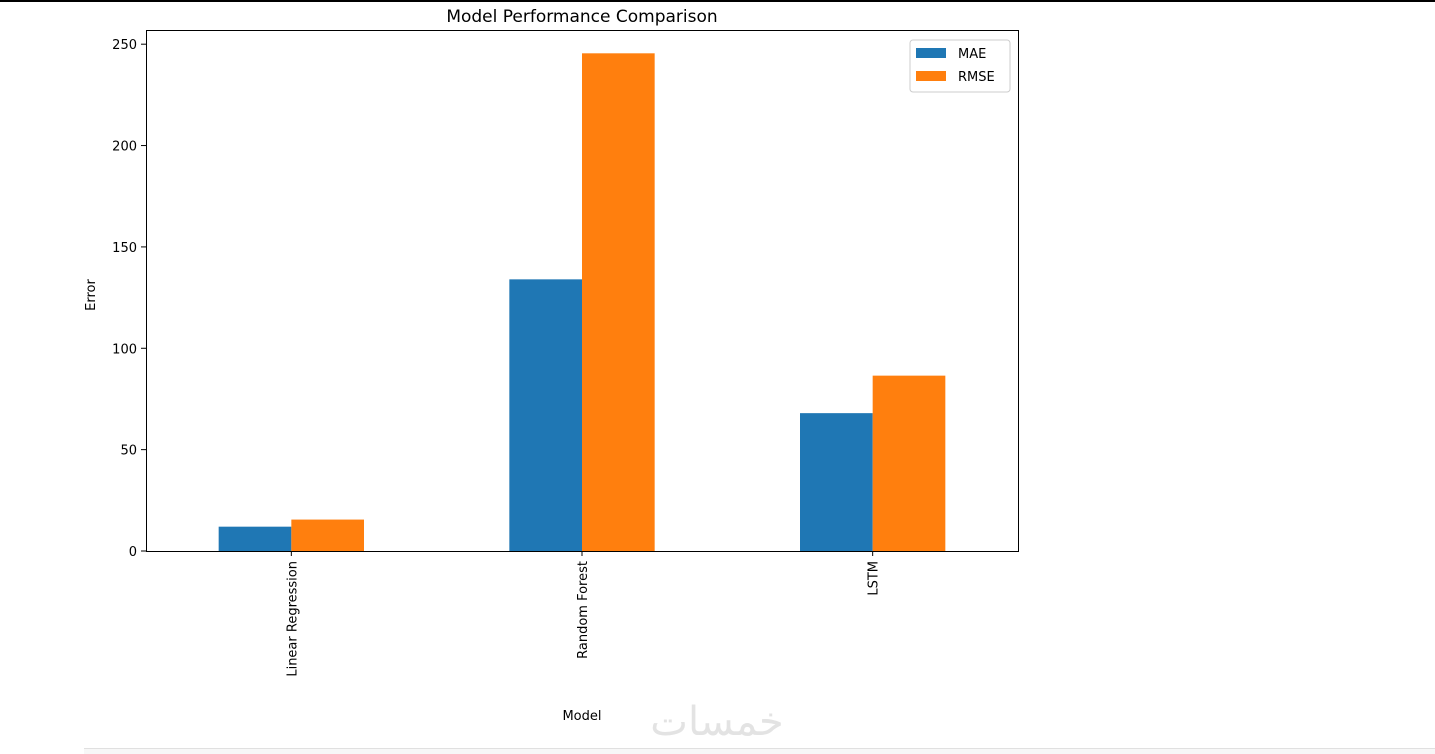 Image resolution: width=1435 pixels, height=754 pixels. I want to click on y-tick-label: 150, so click(124, 248).